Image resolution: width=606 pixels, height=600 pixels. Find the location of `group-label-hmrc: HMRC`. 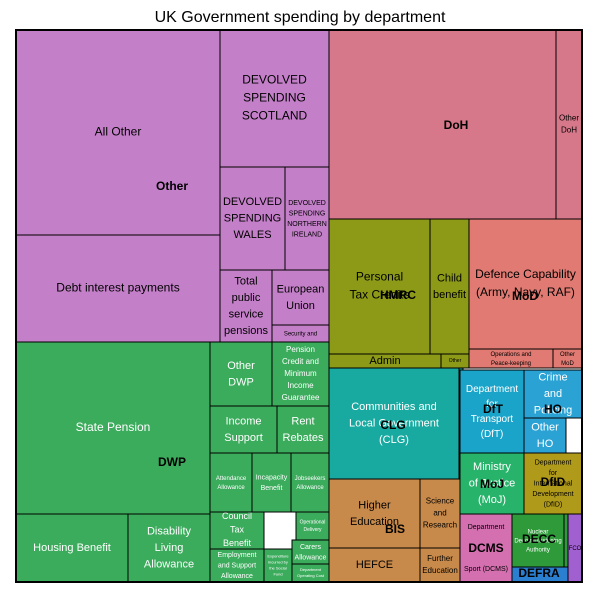

group-label-hmrc: HMRC is located at coordinates (398, 295).